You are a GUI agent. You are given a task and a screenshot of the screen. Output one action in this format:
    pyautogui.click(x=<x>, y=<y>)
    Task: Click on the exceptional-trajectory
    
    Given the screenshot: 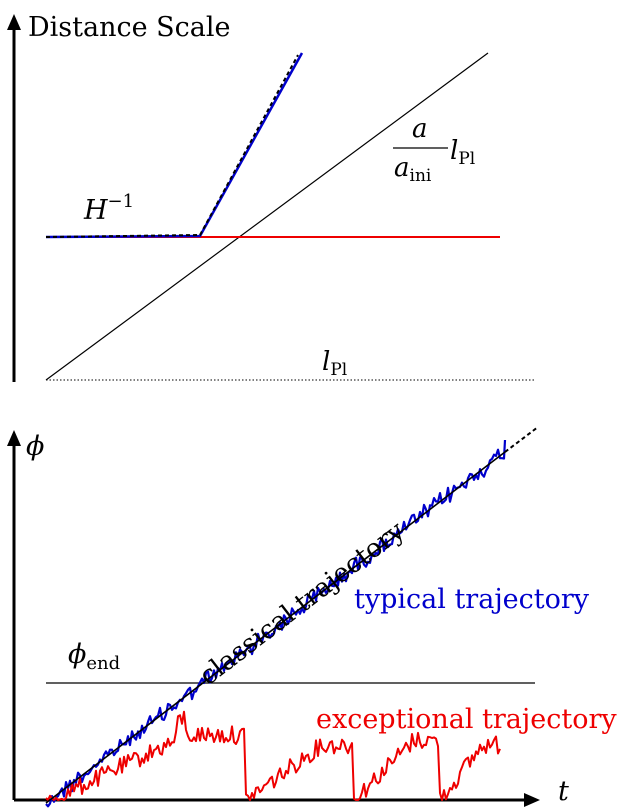 What is the action you would take?
    pyautogui.click(x=273, y=755)
    